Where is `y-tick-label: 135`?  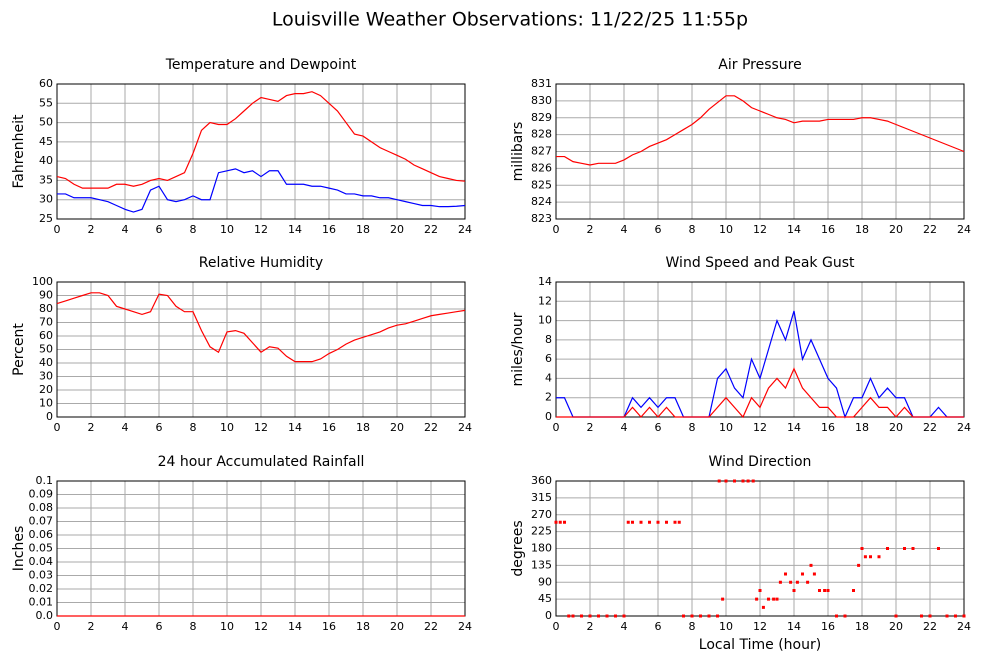
y-tick-label: 135 is located at coordinates (541, 564).